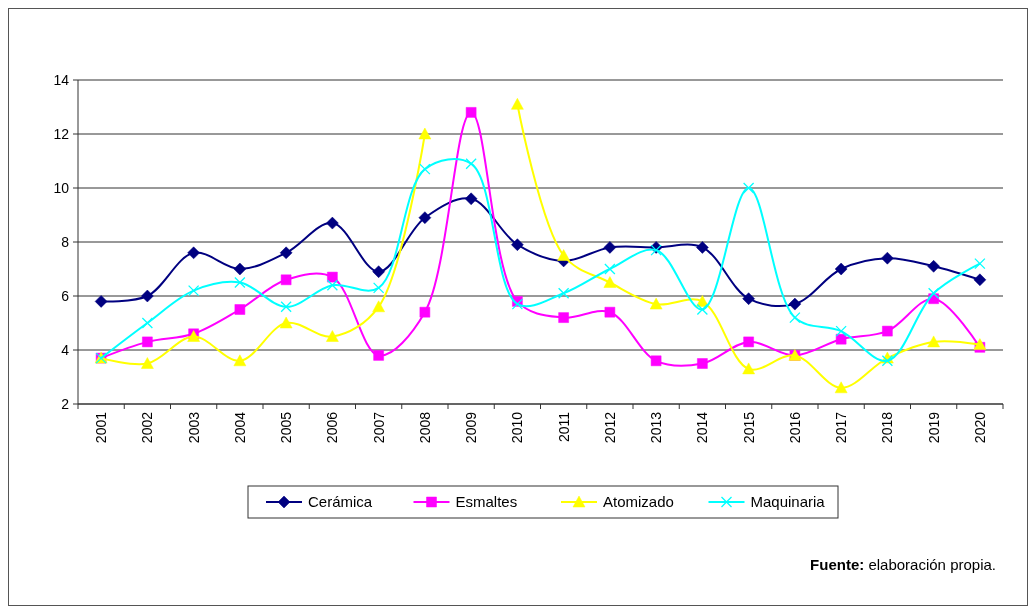 This screenshot has height=607, width=1028. What do you see at coordinates (748, 427) in the screenshot?
I see `x-tick-label: 2015` at bounding box center [748, 427].